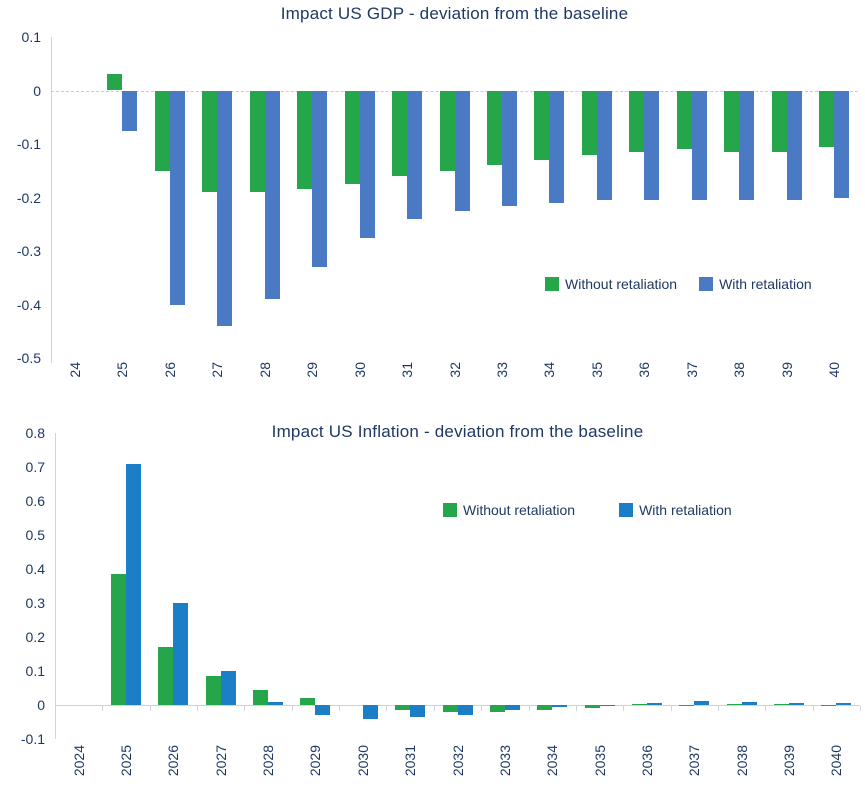  Describe the element at coordinates (410, 773) in the screenshot. I see `x-axis-label: 2031` at that location.